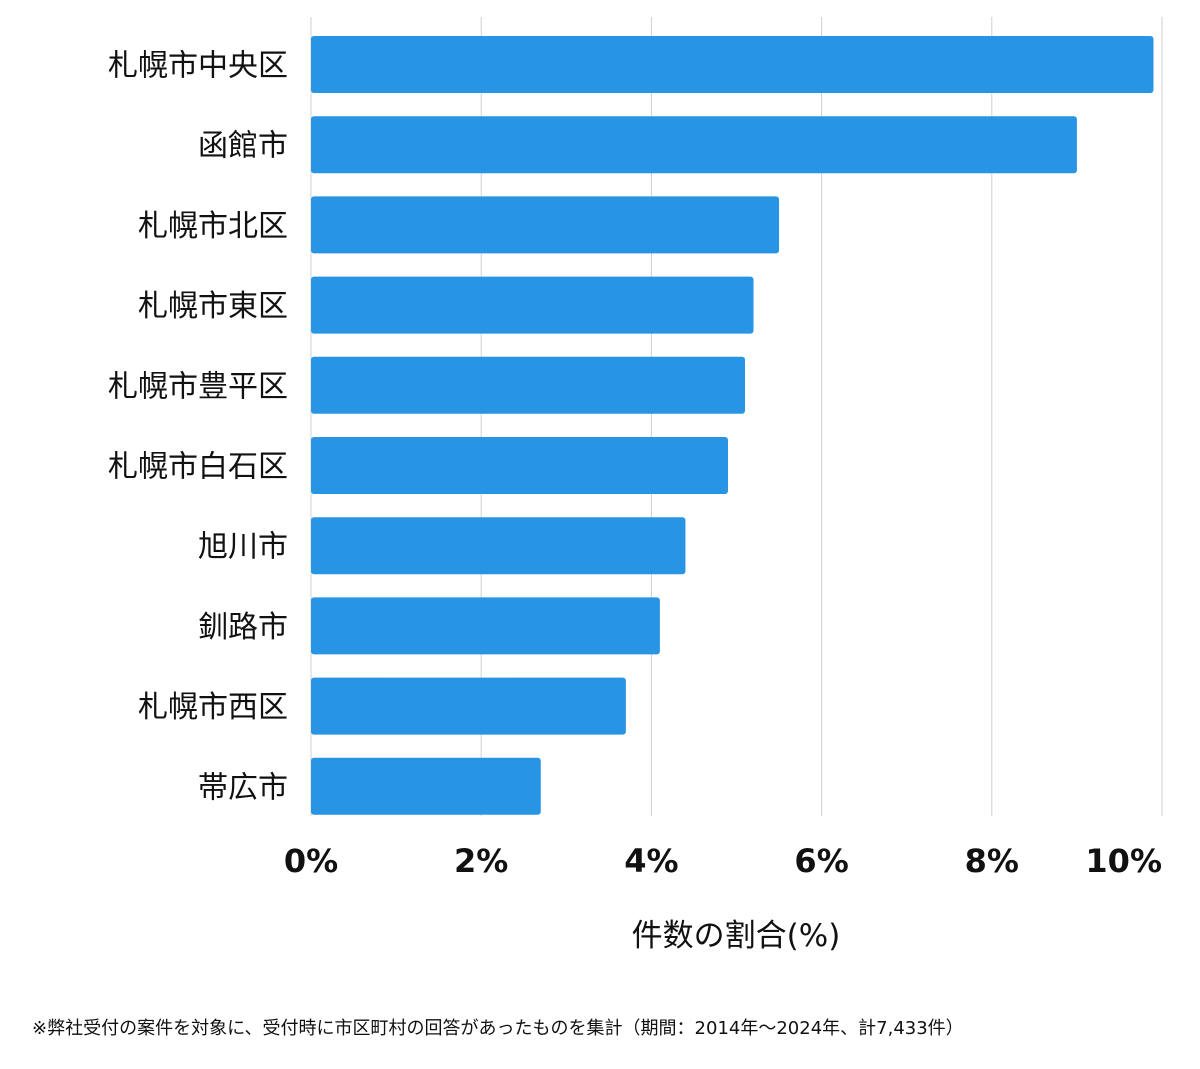  What do you see at coordinates (243, 146) in the screenshot?
I see `category-label: 函館市` at bounding box center [243, 146].